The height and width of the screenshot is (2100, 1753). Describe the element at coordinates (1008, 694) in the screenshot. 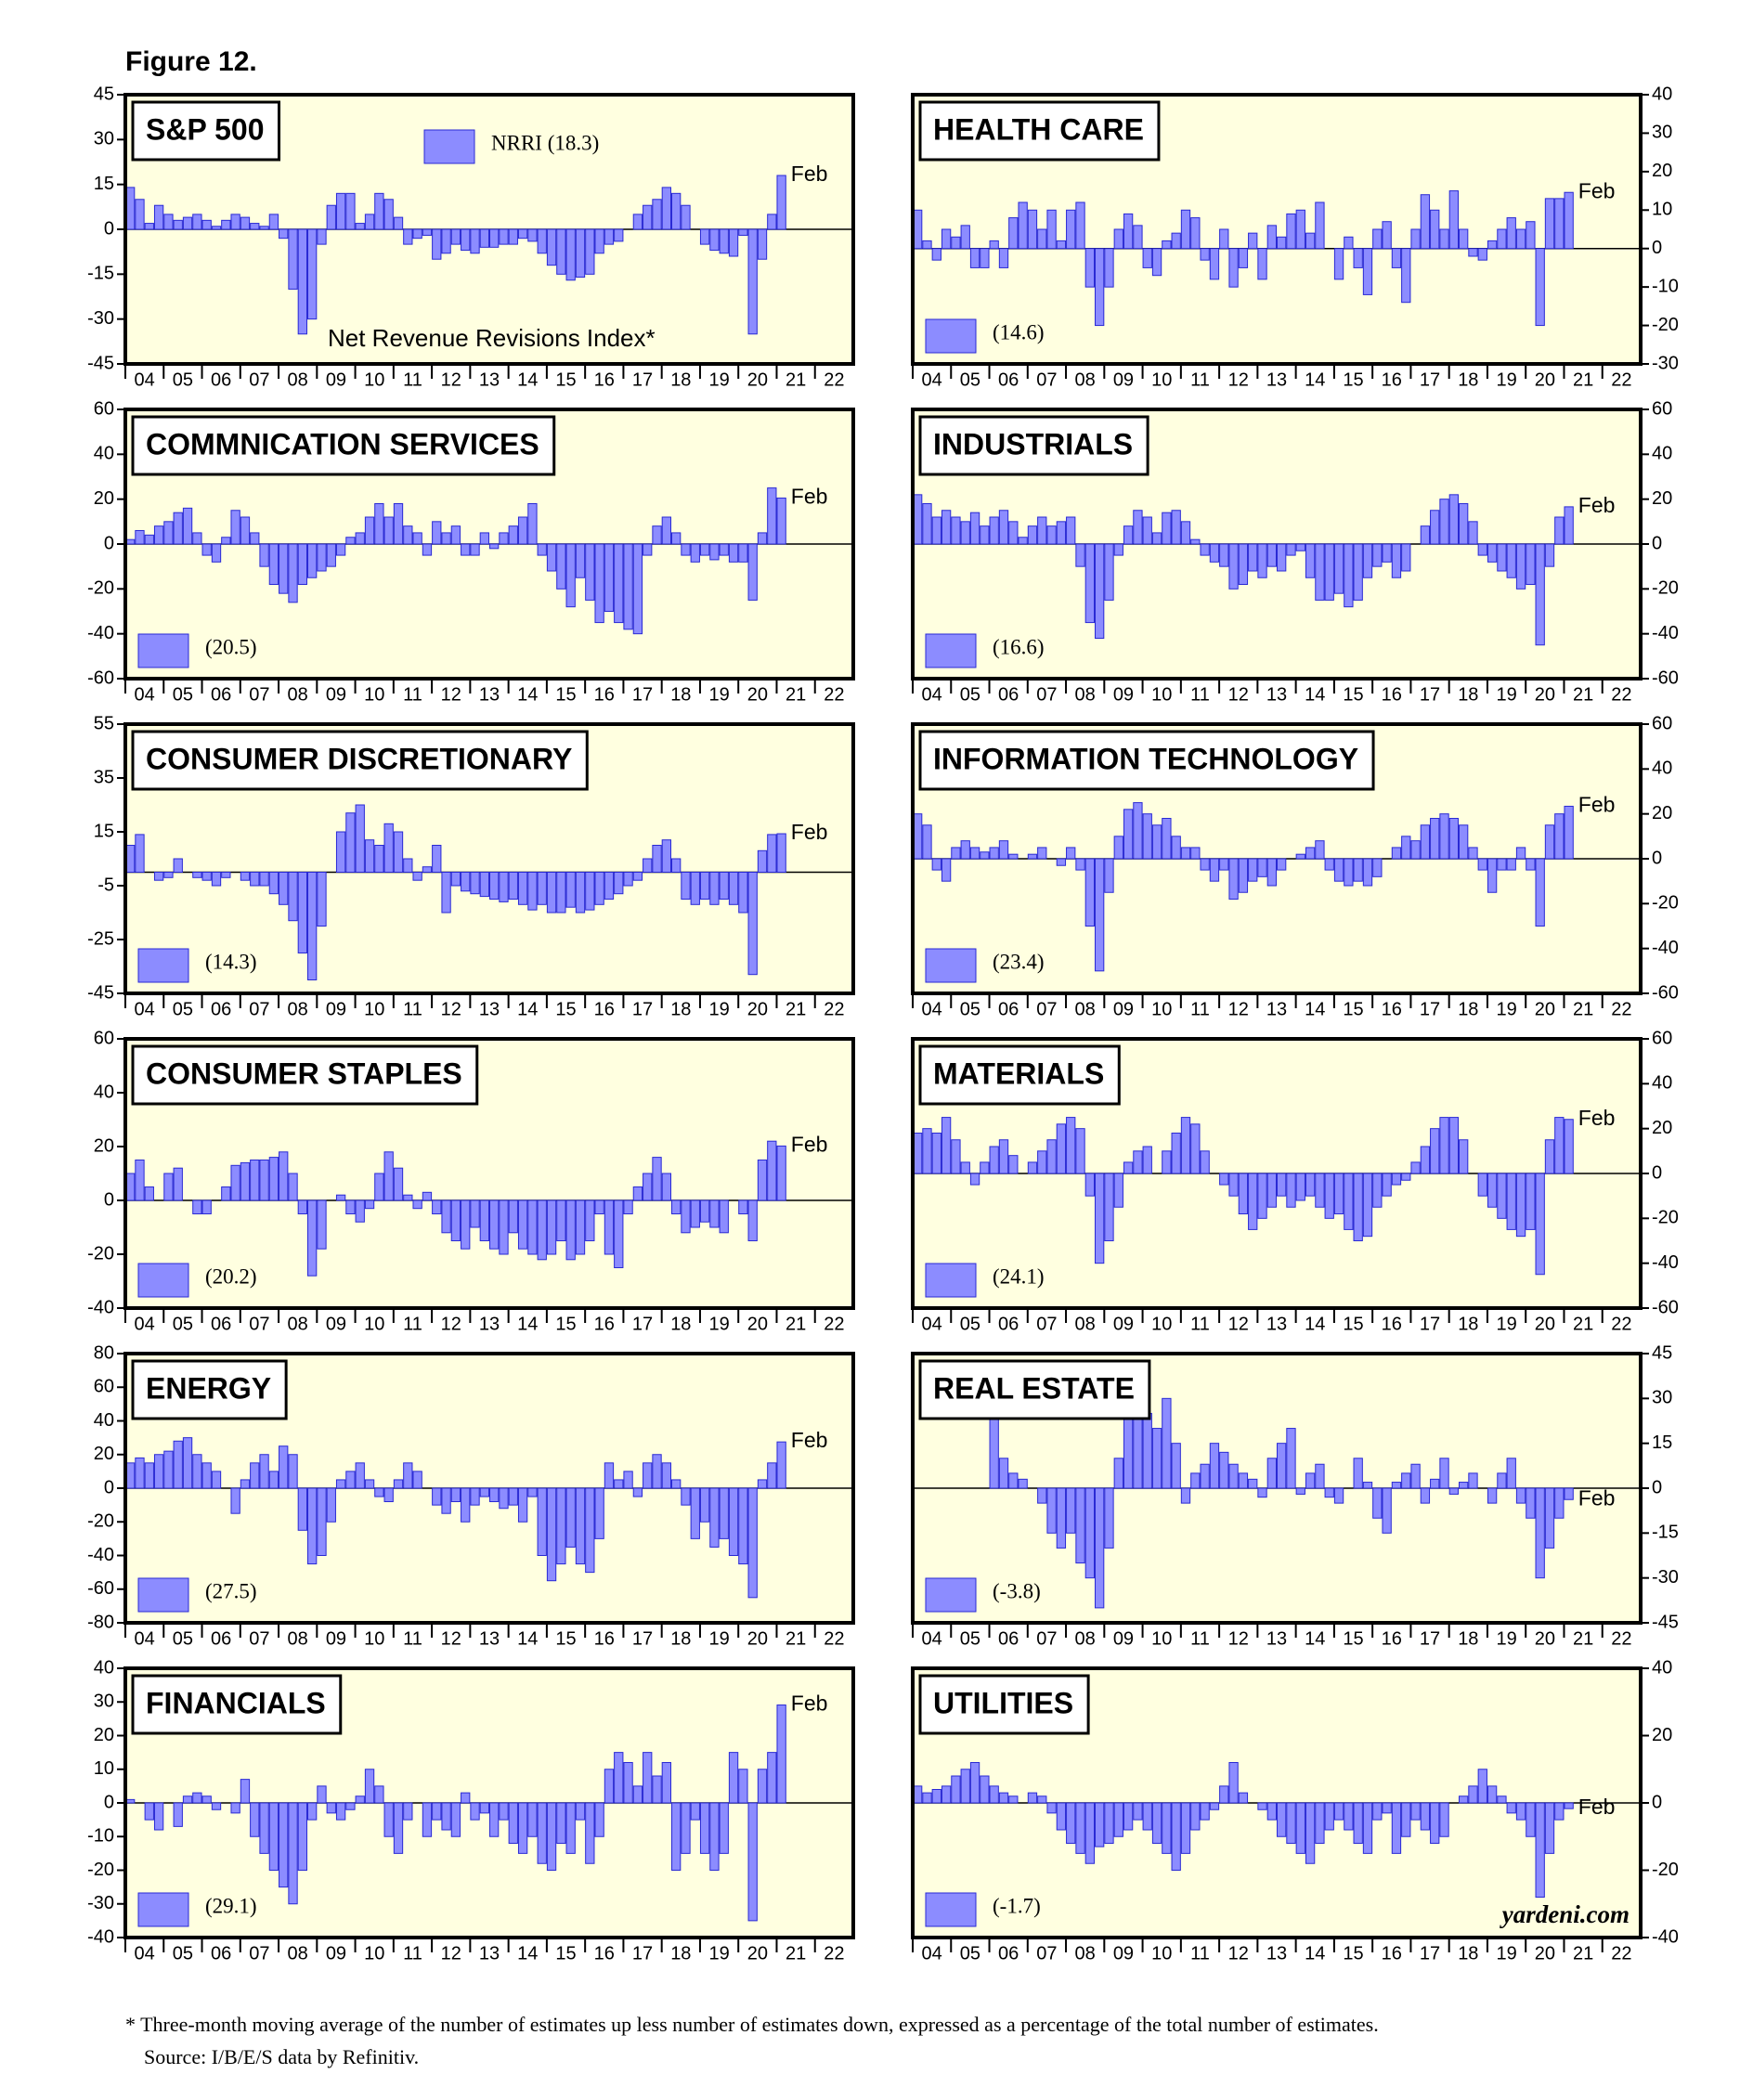

I see `x-tick-label: 06` at that location.